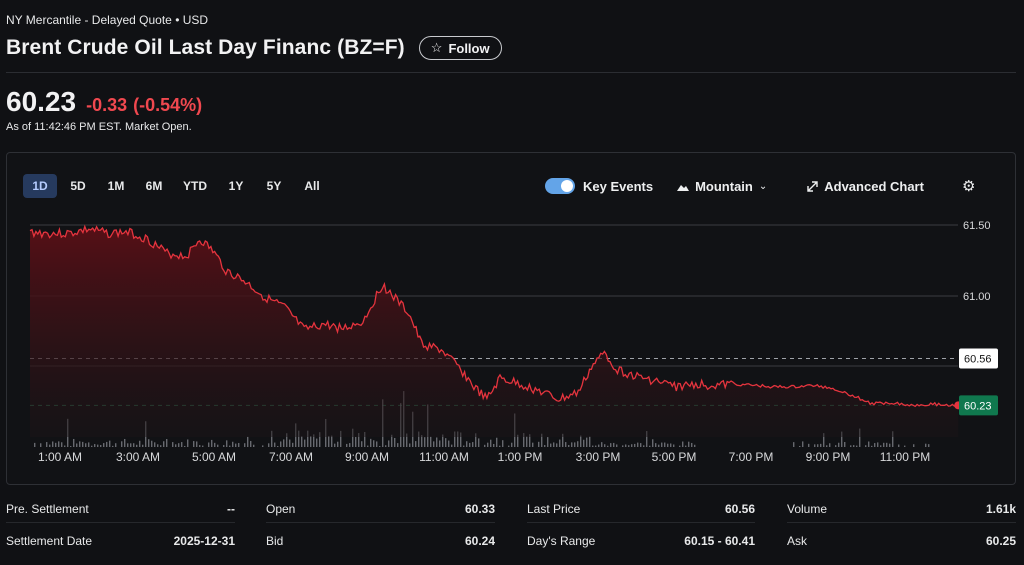  What do you see at coordinates (560, 186) in the screenshot?
I see `key-events-toggle` at bounding box center [560, 186].